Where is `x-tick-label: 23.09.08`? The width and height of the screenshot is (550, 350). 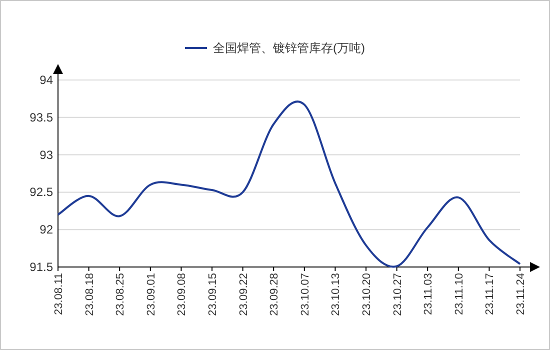 x-tick-label: 23.09.08 is located at coordinates (182, 294).